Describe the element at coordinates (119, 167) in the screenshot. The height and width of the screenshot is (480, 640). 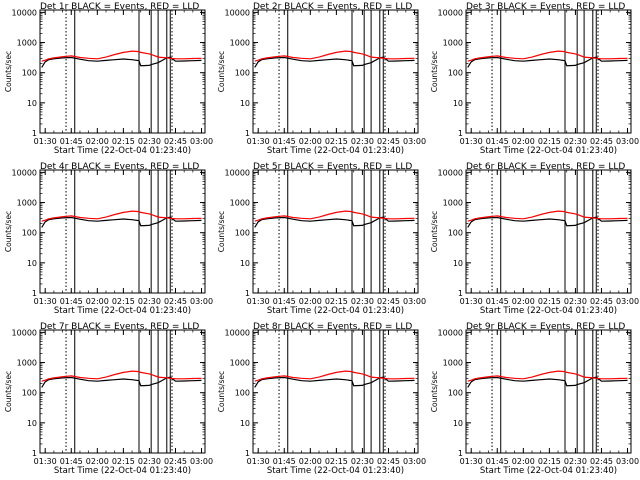
I see `panel-title: Det 4r BLACK = Events, RED = LLD` at that location.